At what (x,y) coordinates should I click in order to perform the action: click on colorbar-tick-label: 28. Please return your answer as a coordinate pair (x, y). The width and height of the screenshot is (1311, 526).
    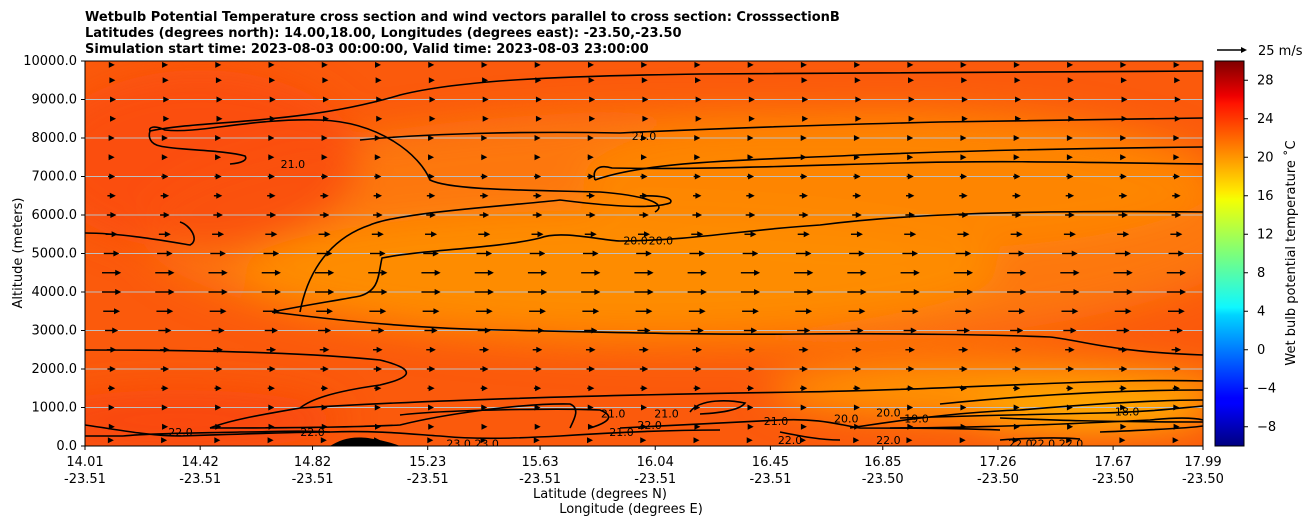
    Looking at the image, I should click on (1265, 80).